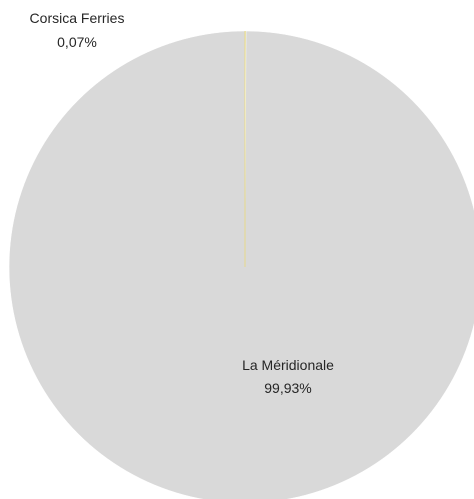 The height and width of the screenshot is (499, 474). Describe the element at coordinates (288, 365) in the screenshot. I see `slice-label-la-meridionale-name: La Méridionale` at that location.